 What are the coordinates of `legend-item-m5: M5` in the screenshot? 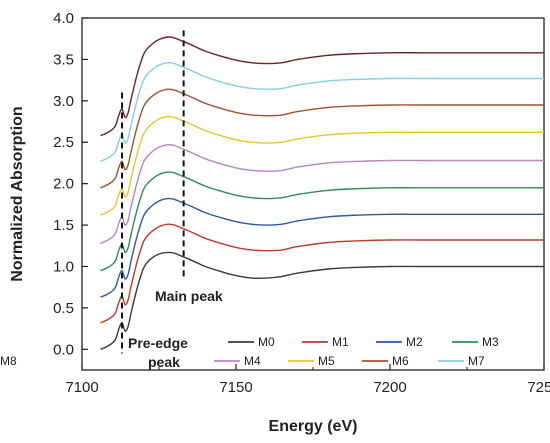 It's located at (311, 361).